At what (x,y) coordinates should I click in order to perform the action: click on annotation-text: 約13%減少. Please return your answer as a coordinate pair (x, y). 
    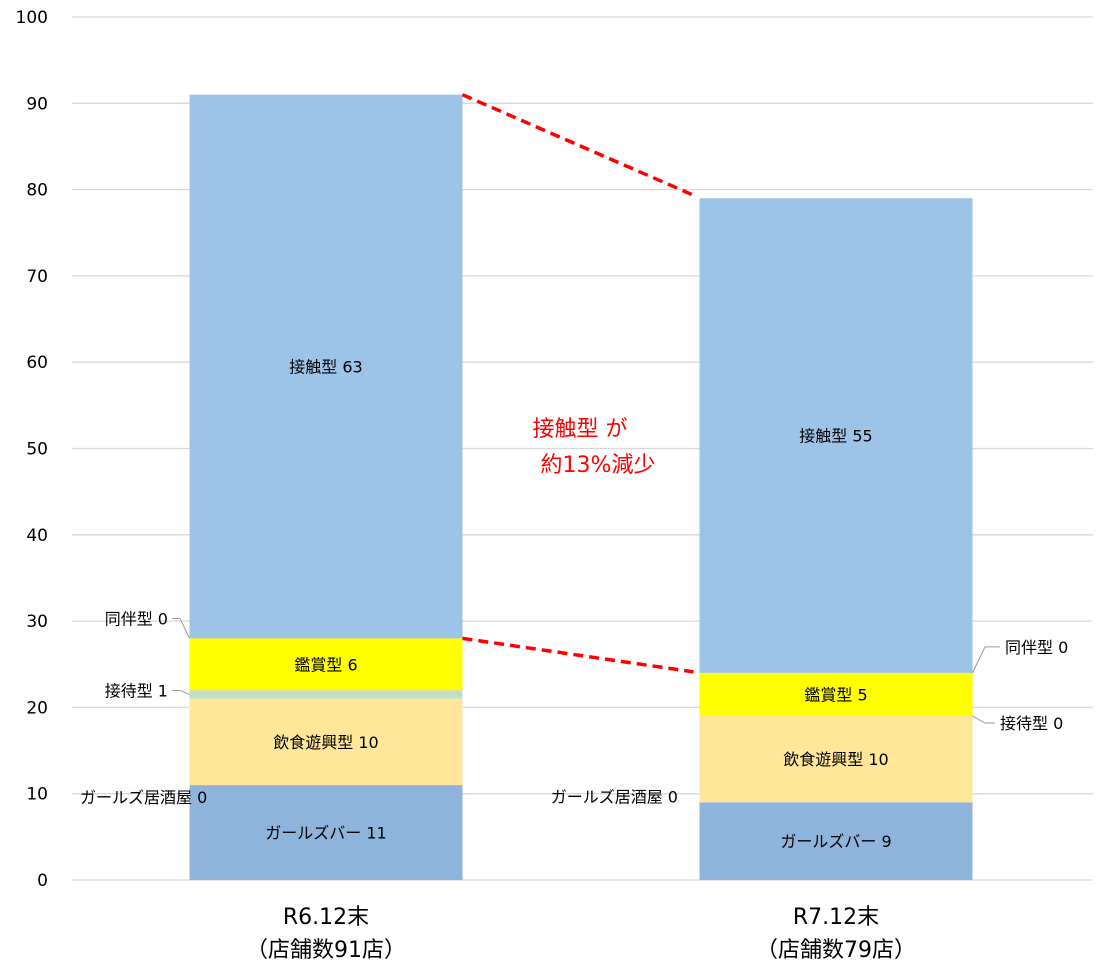
    Looking at the image, I should click on (598, 465).